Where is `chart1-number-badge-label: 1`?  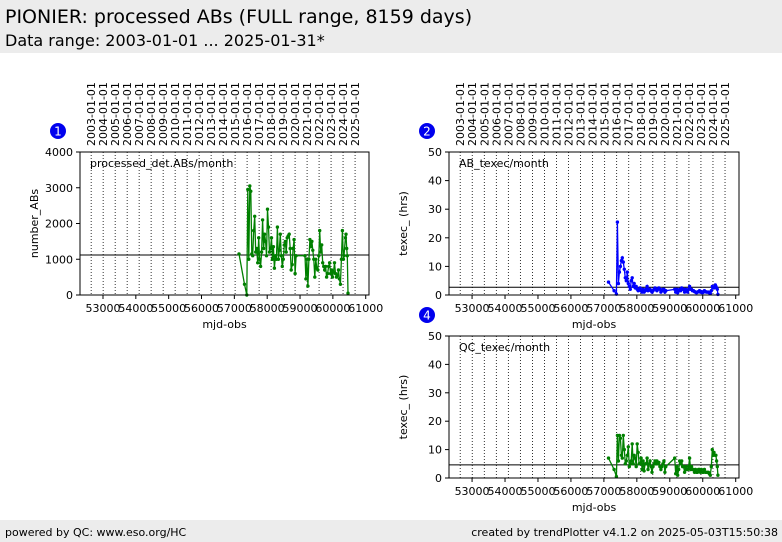
chart1-number-badge-label: 1 is located at coordinates (58, 132).